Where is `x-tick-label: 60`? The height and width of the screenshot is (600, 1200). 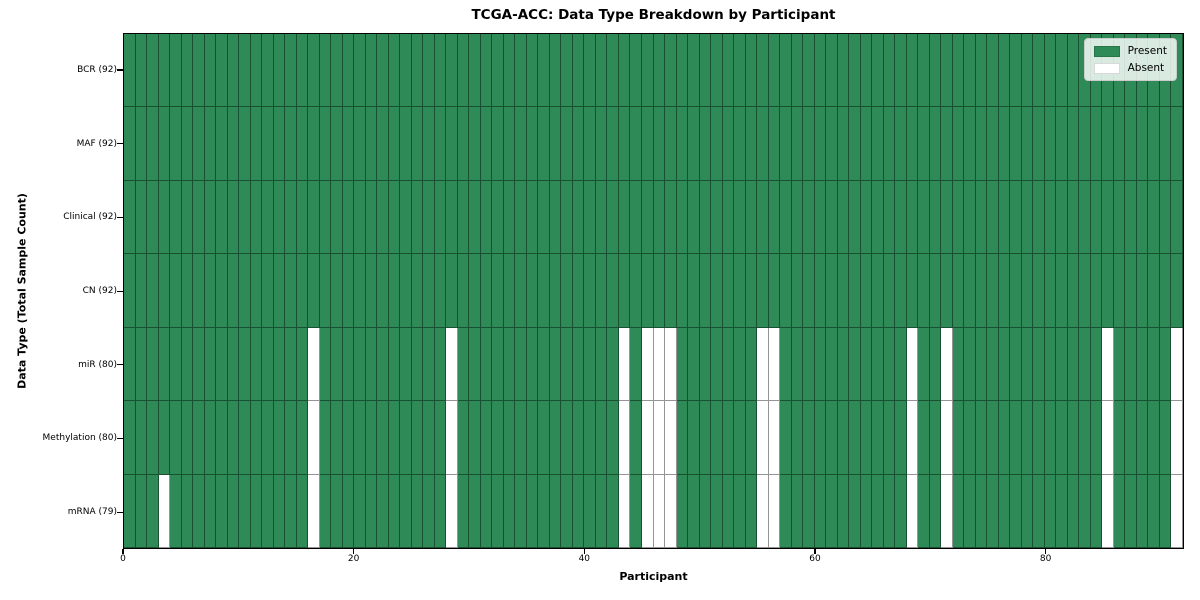
x-tick-label: 60 is located at coordinates (815, 559).